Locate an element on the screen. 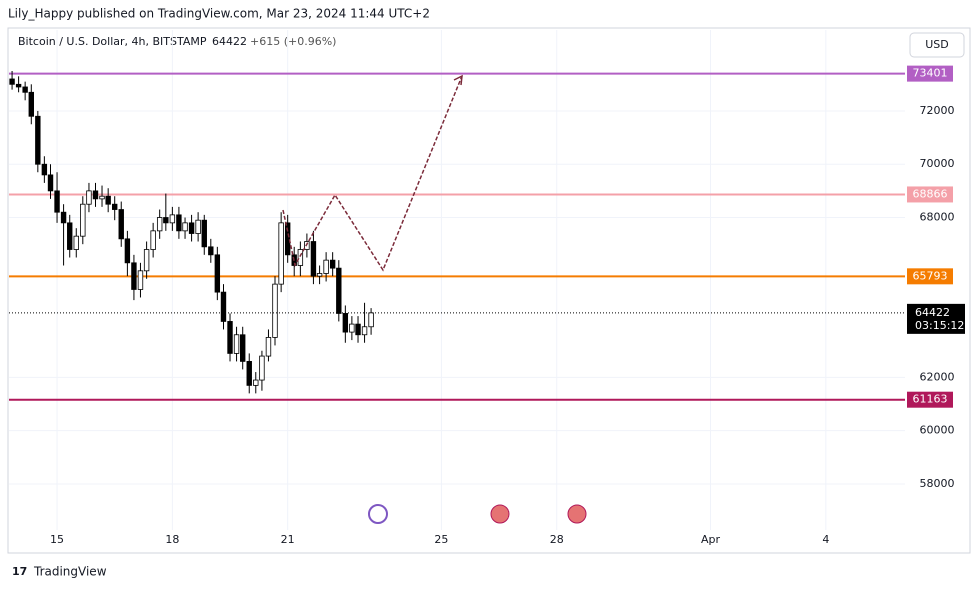 This screenshot has height=593, width=980. x-tick-label: 28 is located at coordinates (557, 539).